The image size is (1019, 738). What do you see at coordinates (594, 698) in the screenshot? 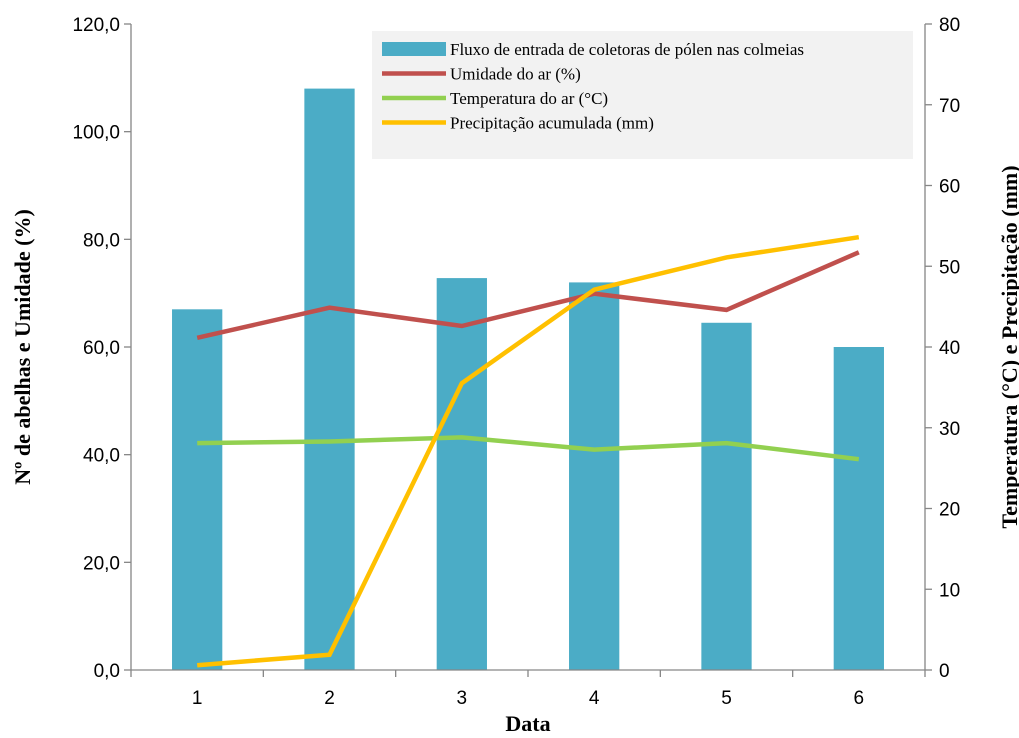
I see `x-tick-label: 4` at bounding box center [594, 698].